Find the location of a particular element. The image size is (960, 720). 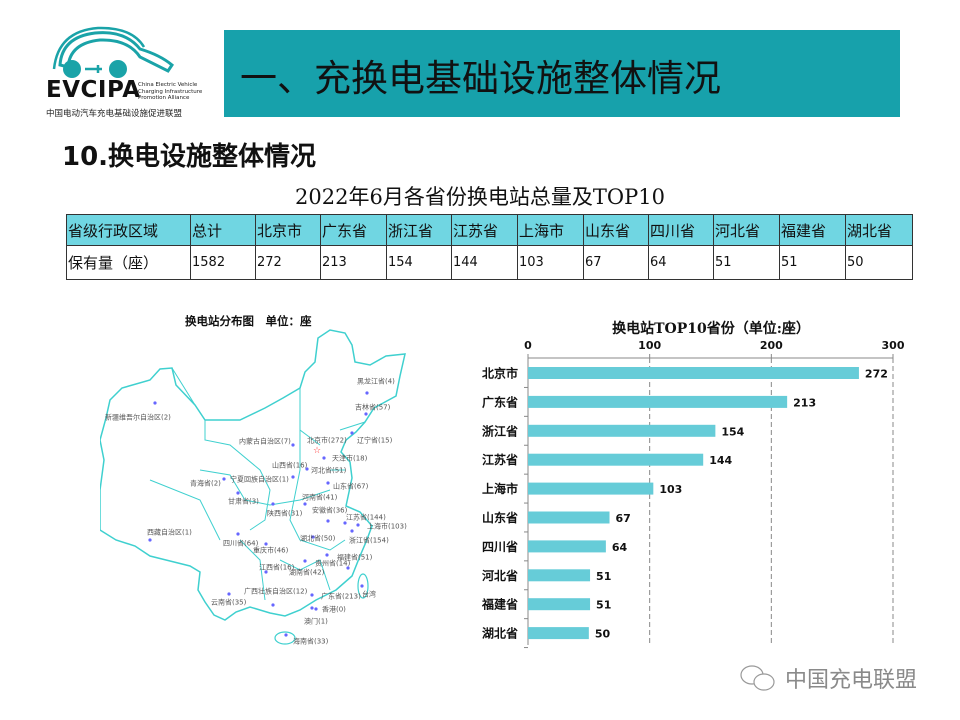

car-plug-icon is located at coordinates (113, 52).